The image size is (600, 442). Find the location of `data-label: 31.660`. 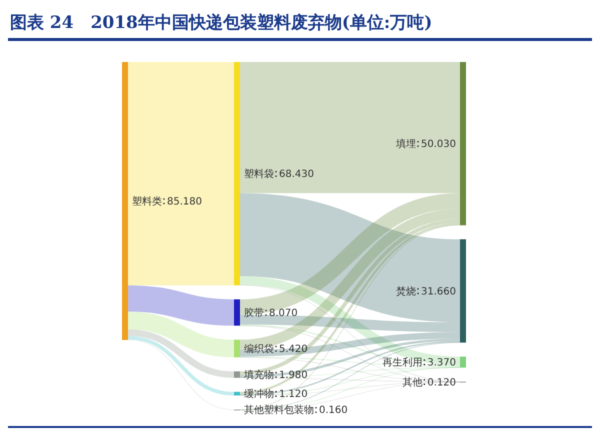

data-label: 31.660 is located at coordinates (438, 292).